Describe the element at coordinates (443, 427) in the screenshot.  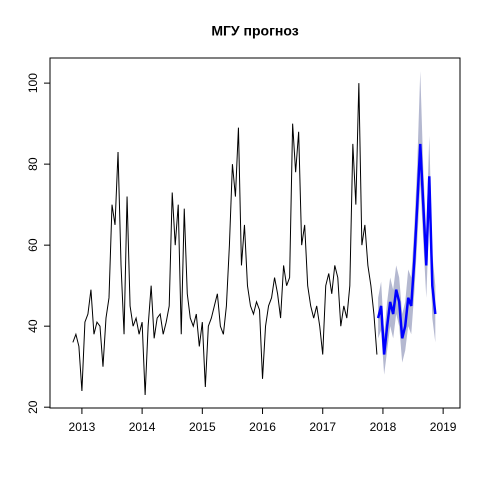
I see `x-tick-label: 2019` at that location.